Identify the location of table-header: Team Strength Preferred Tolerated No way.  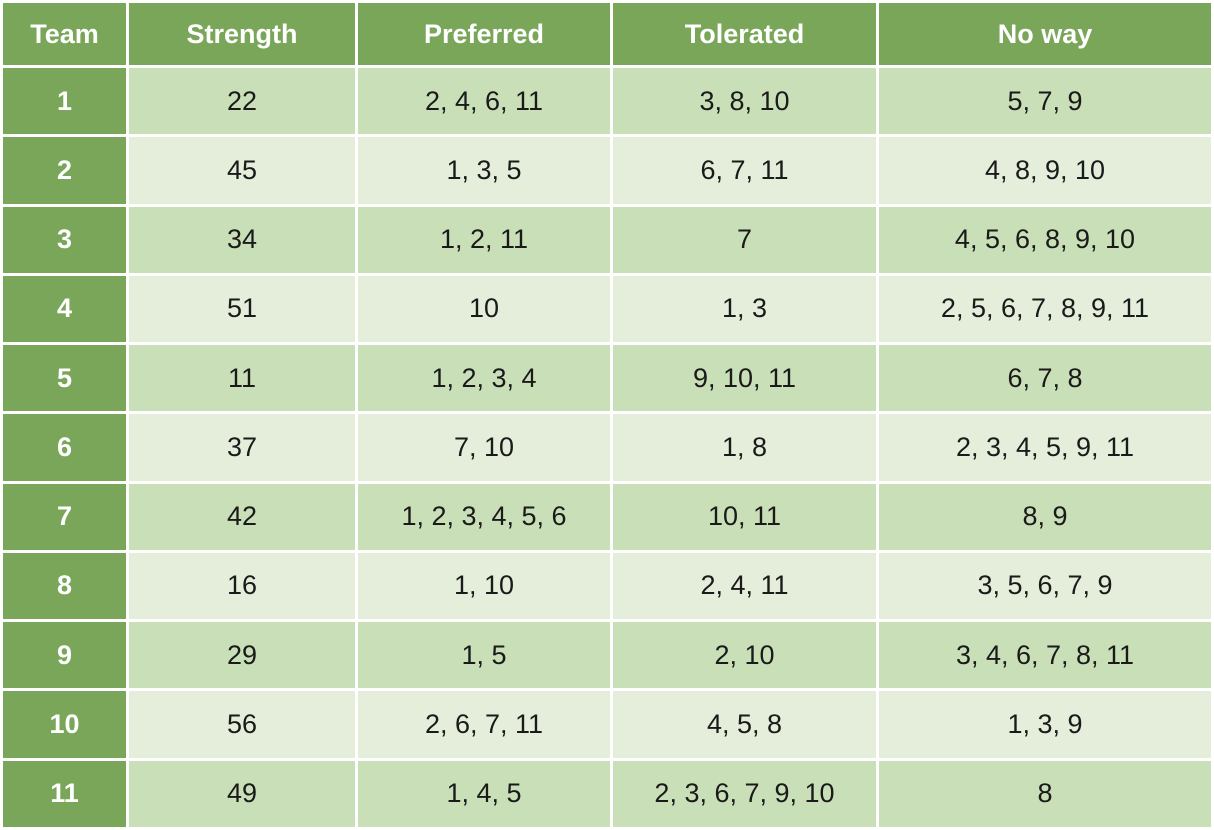
(607, 34).